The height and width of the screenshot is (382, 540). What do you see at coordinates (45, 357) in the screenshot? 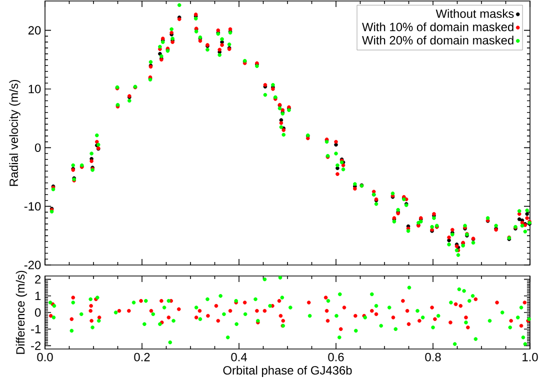
I see `x-tick-label: 0.0` at bounding box center [45, 357].